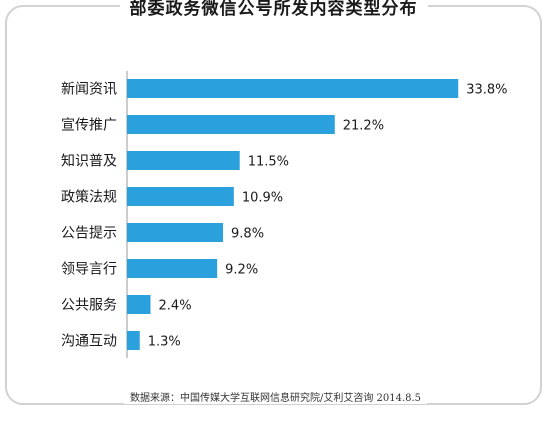  I want to click on category-label: 政策法规, so click(89, 197).